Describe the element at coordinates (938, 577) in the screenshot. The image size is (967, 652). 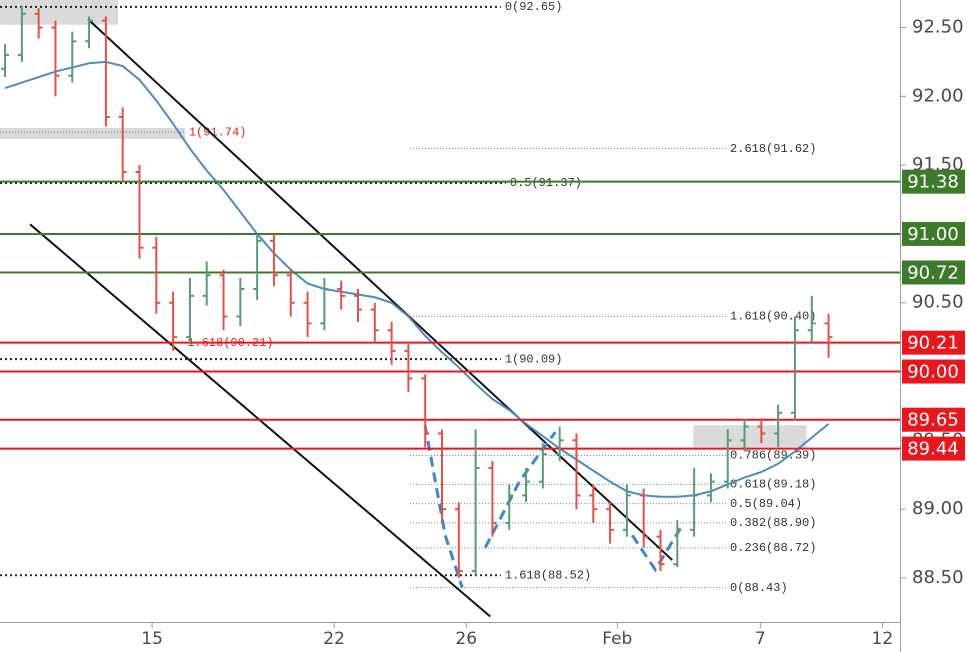
I see `y-tick-label: 88.50` at that location.